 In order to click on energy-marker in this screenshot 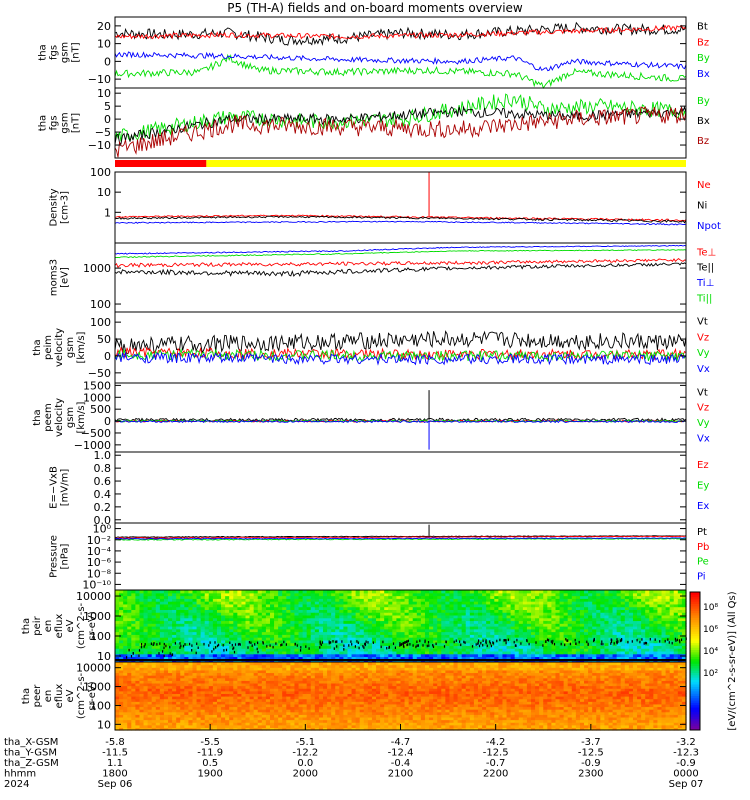, I will do `click(258, 652)`.